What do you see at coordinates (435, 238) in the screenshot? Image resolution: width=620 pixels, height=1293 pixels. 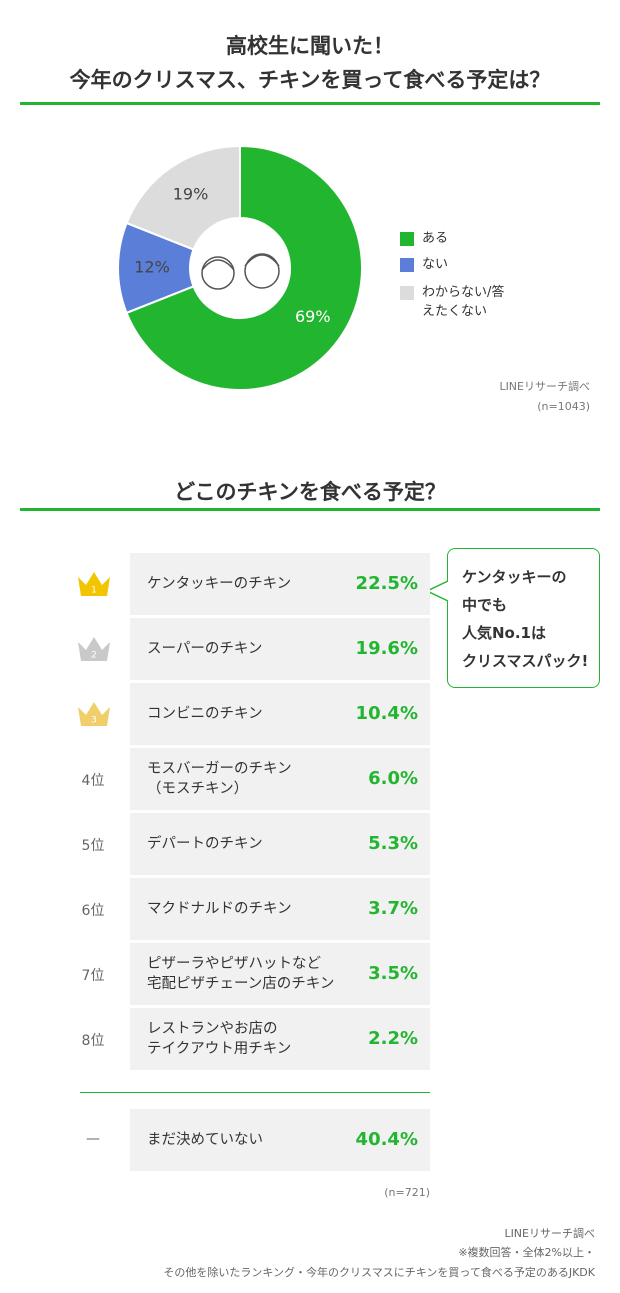 I see `legend-label: ある` at bounding box center [435, 238].